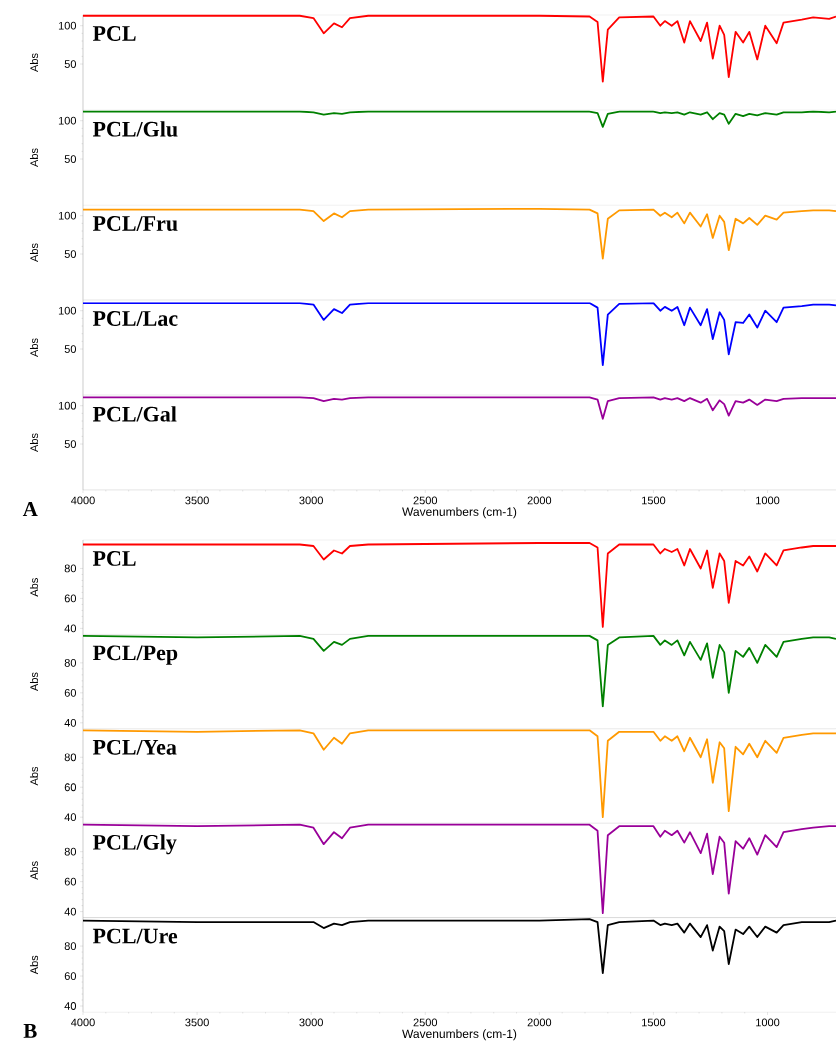  I want to click on series-label: PCL/Pep, so click(135, 655).